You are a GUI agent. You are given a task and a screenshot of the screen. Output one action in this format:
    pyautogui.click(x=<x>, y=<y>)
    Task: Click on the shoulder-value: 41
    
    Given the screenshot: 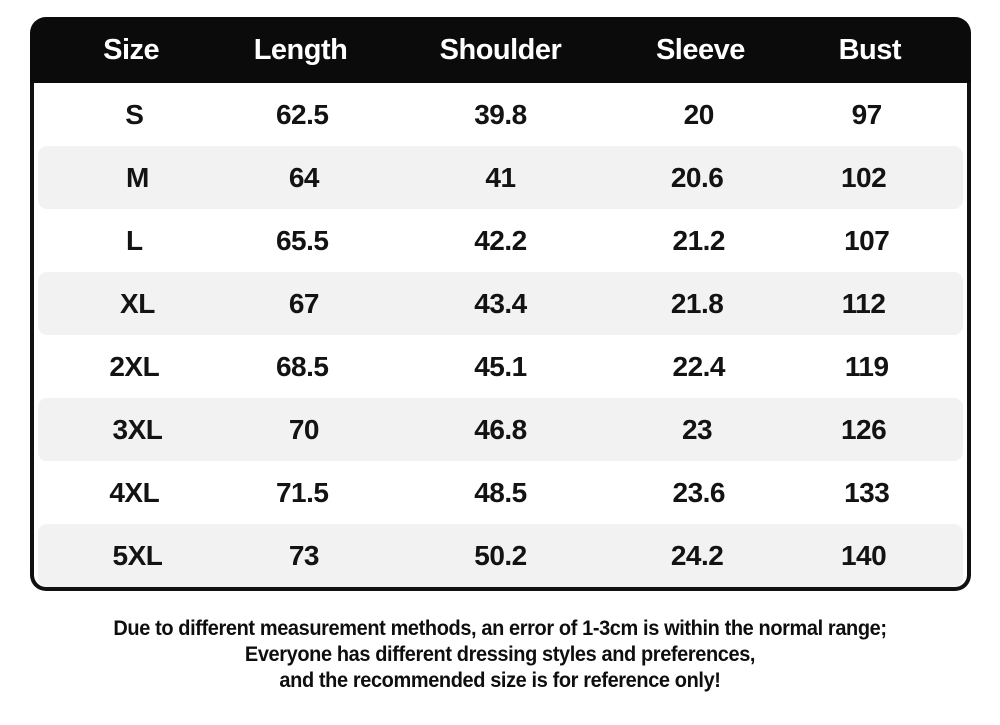 What is the action you would take?
    pyautogui.click(x=500, y=177)
    